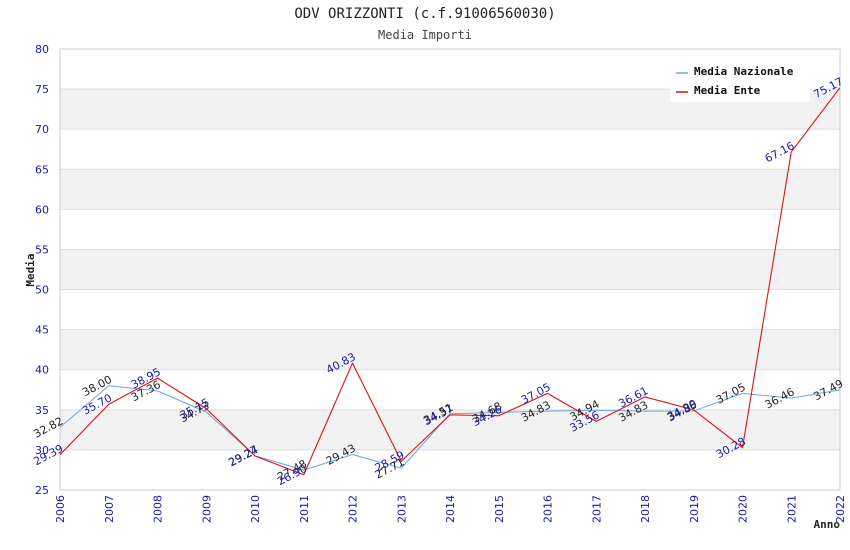  I want to click on series-line-media-nazionale, so click(450, 428).